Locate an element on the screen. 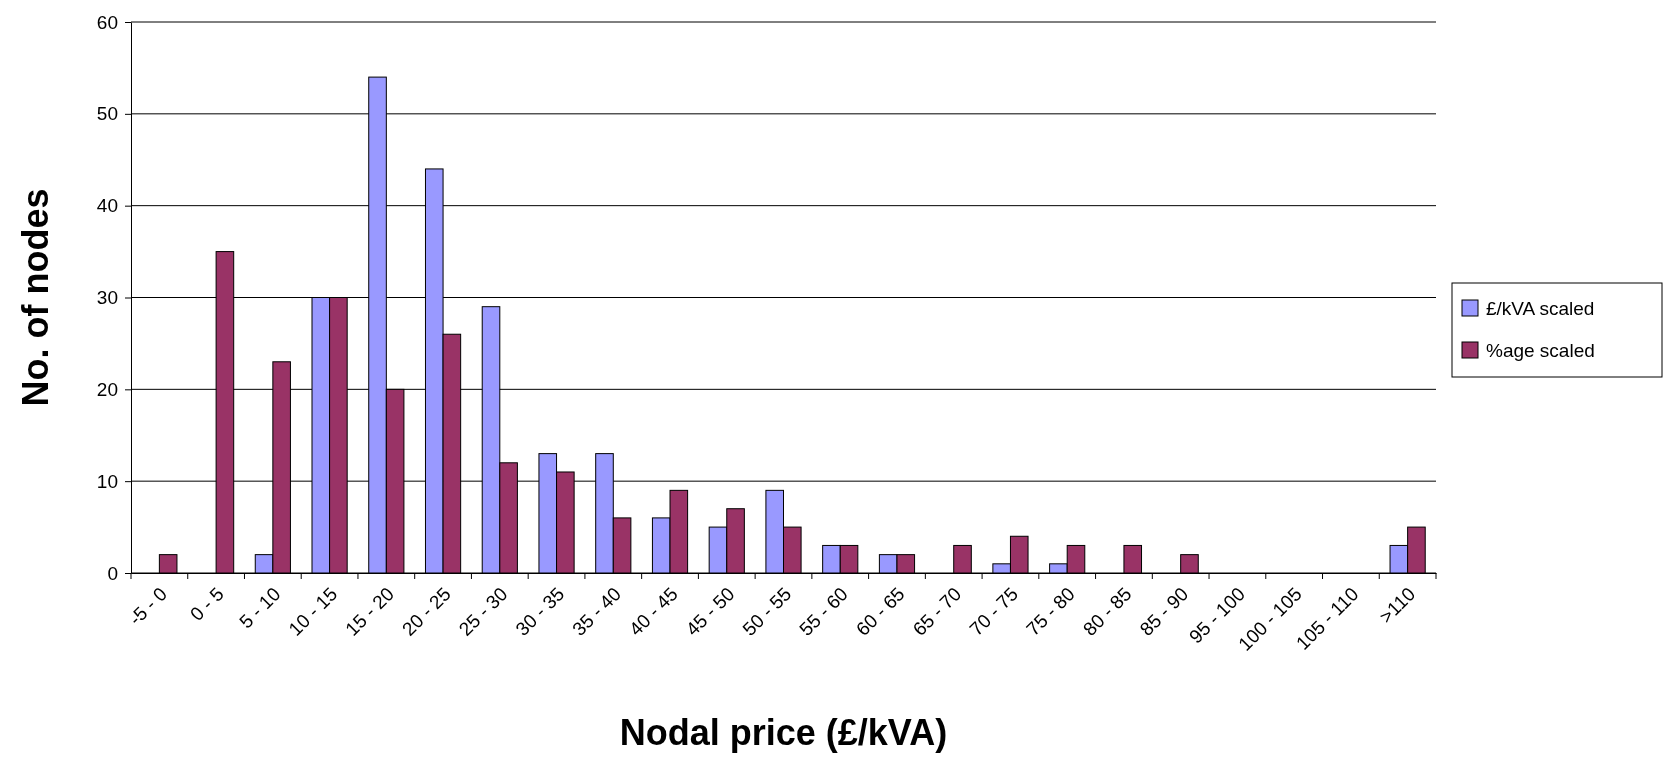 This screenshot has height=761, width=1668. legend-label: £/kVA scaled is located at coordinates (1540, 308).